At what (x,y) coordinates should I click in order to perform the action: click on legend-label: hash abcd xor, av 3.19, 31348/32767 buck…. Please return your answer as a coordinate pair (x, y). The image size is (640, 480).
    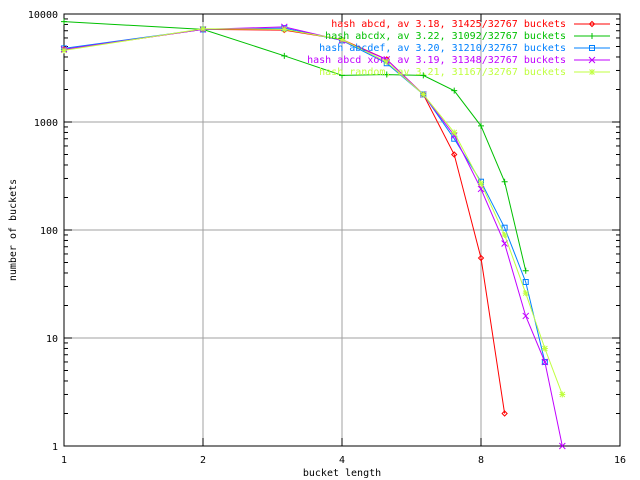
    Looking at the image, I should click on (436, 60).